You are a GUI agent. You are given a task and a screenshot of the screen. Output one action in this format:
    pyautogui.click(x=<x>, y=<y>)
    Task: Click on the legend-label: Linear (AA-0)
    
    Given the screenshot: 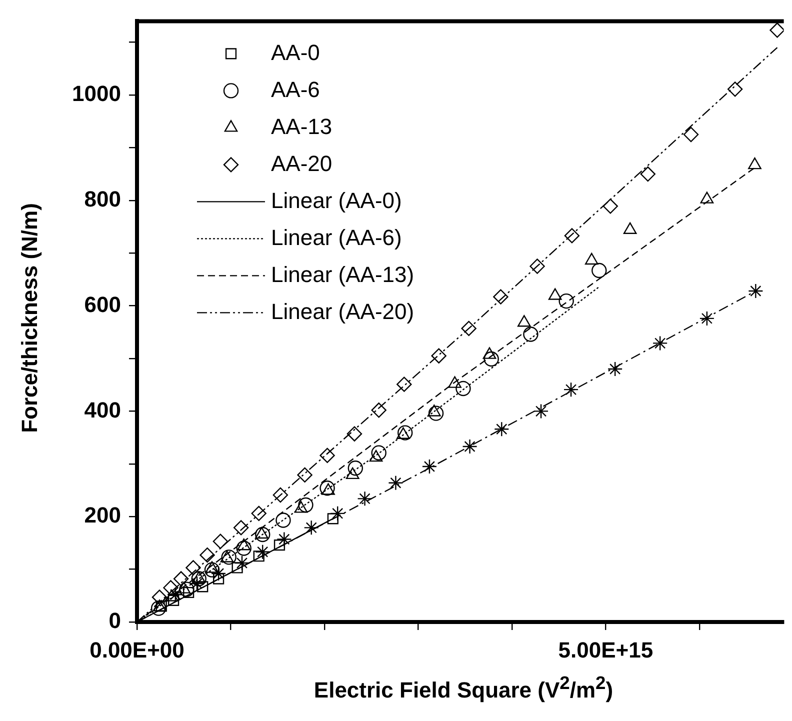 What is the action you would take?
    pyautogui.click(x=336, y=200)
    